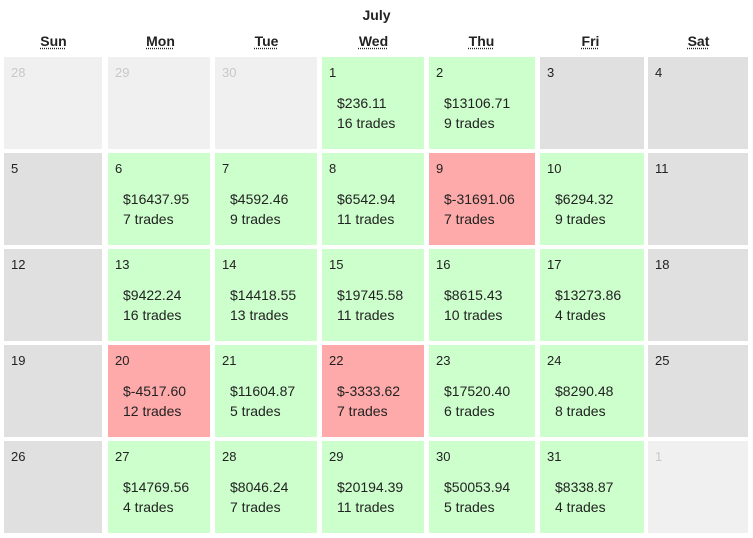 Image resolution: width=753 pixels, height=538 pixels. I want to click on day-cell: 30 $50053.94 5 trades, so click(482, 487).